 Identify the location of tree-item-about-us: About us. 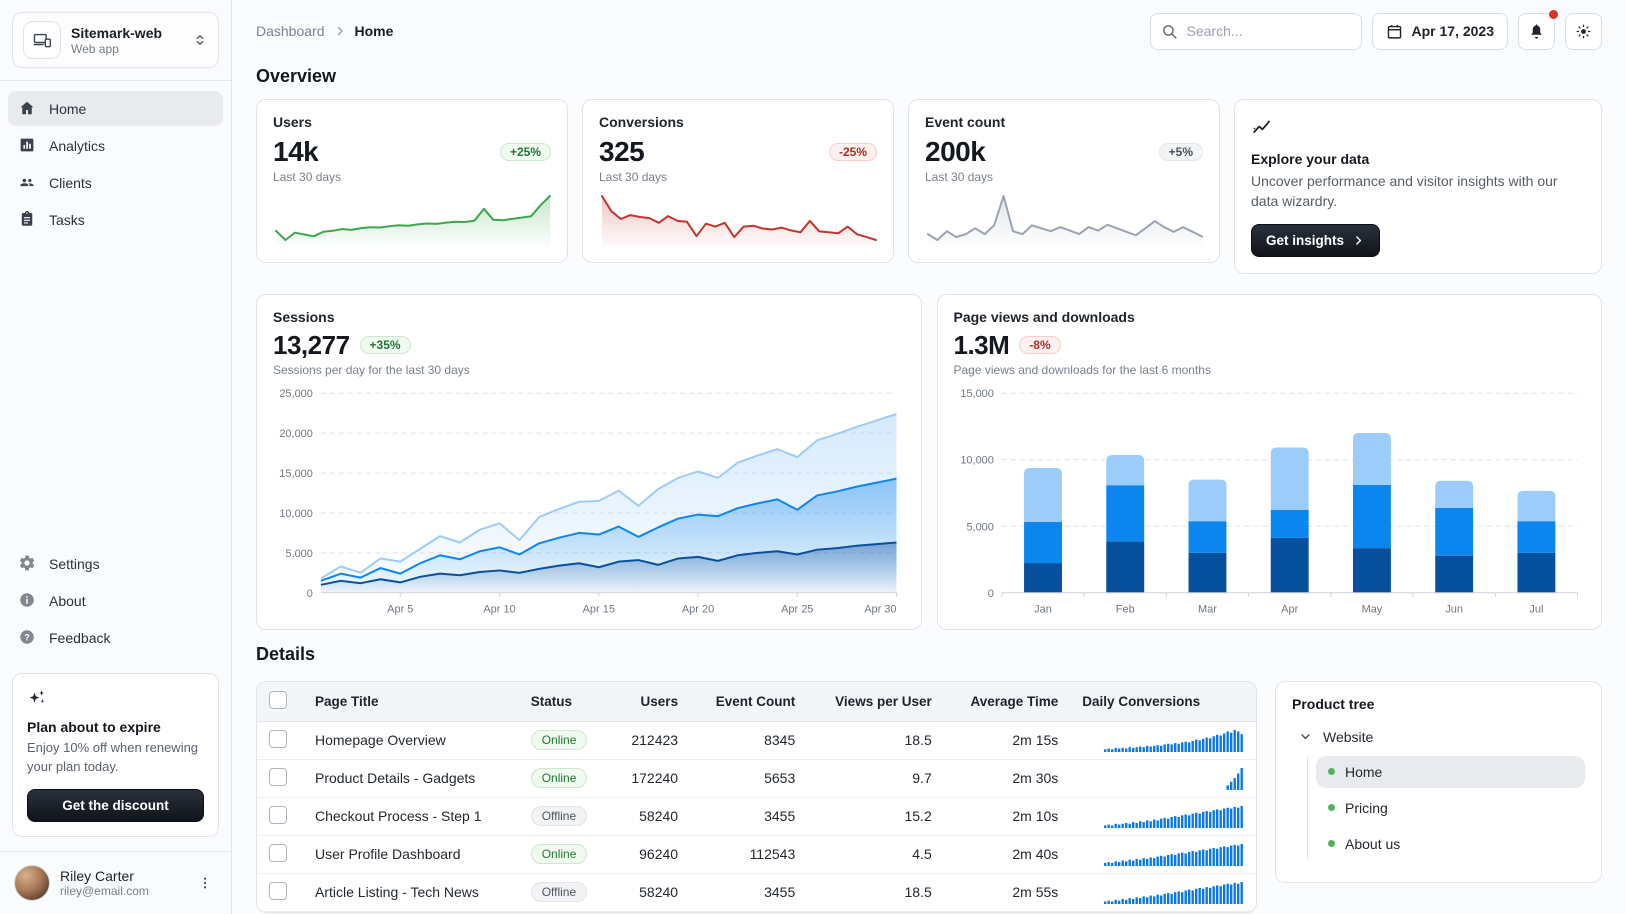
(1450, 844).